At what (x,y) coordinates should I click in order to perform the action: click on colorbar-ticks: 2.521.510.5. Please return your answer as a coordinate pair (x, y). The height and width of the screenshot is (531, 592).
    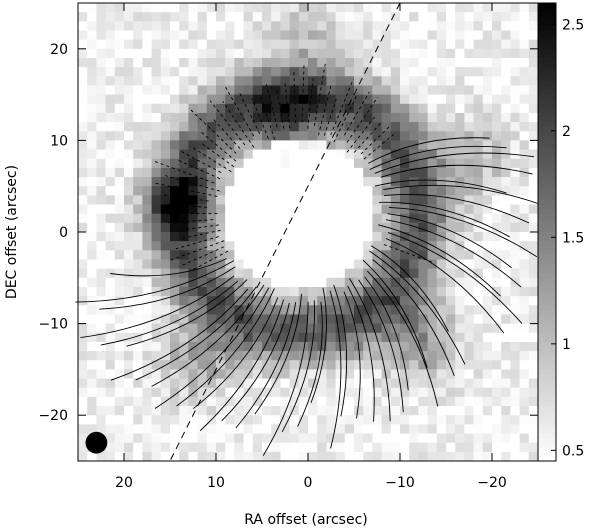
    Looking at the image, I should click on (567, 238).